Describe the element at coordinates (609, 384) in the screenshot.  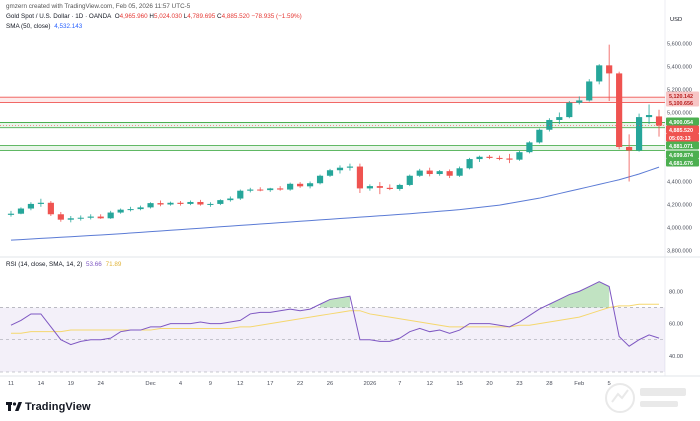
I see `time-axis-label: 5` at that location.